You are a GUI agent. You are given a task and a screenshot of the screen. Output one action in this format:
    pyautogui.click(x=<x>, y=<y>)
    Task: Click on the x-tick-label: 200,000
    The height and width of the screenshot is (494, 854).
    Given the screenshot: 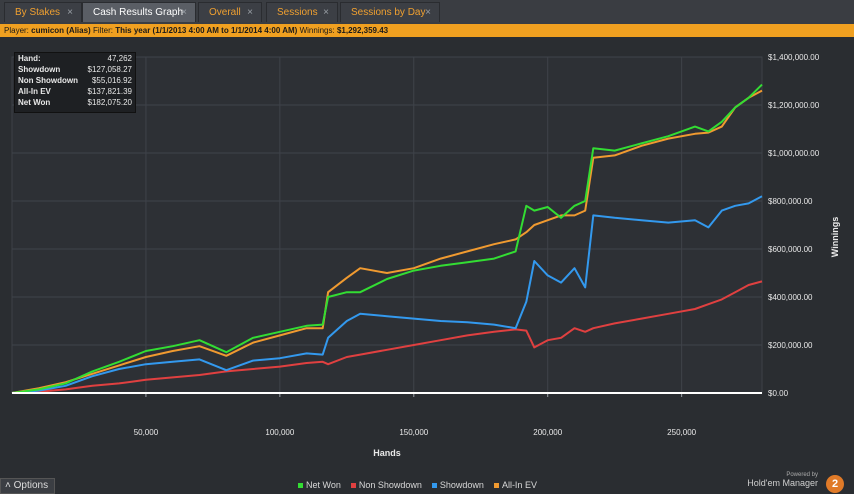 What is the action you would take?
    pyautogui.click(x=547, y=432)
    